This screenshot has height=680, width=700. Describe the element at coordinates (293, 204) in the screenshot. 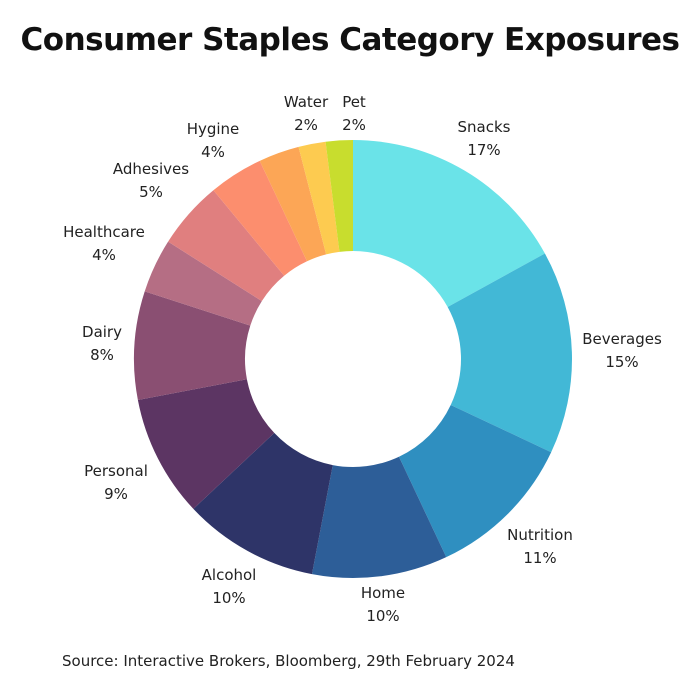

I see `slice-unlabeled` at that location.